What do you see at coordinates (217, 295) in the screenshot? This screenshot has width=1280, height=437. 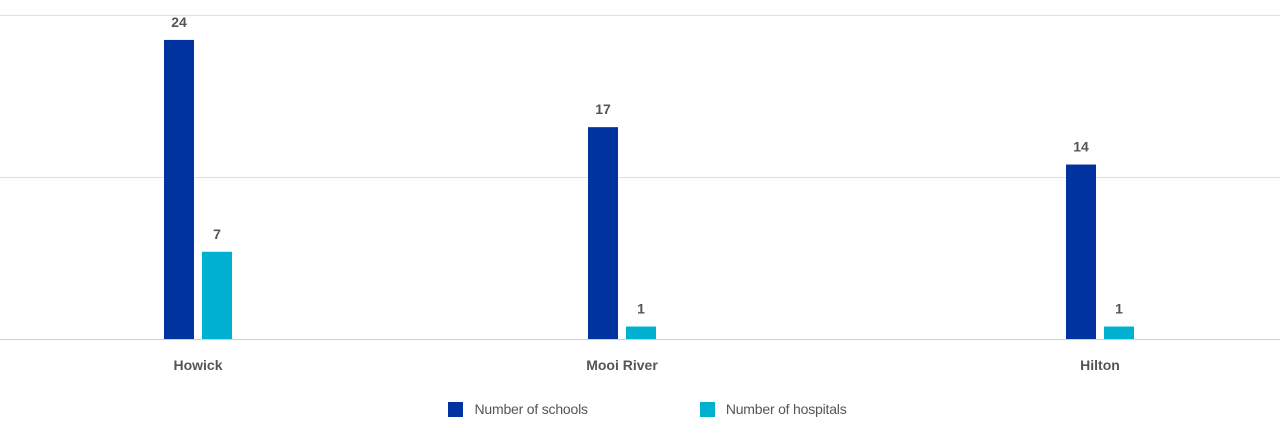 I see `bar-hospitals-howick` at bounding box center [217, 295].